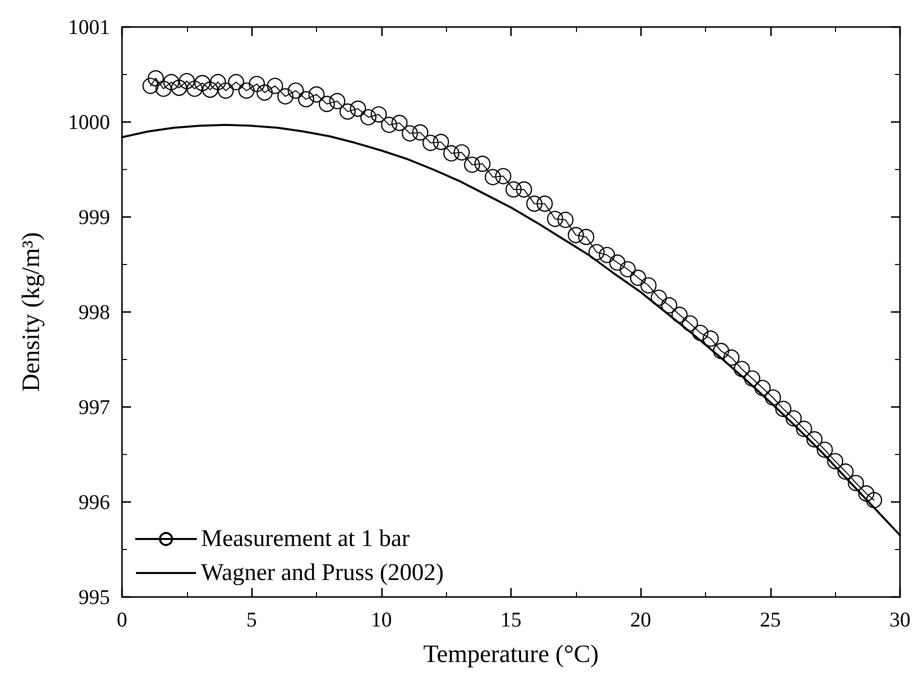 The width and height of the screenshot is (916, 690). Describe the element at coordinates (511, 620) in the screenshot. I see `x-tick-label: 15` at that location.